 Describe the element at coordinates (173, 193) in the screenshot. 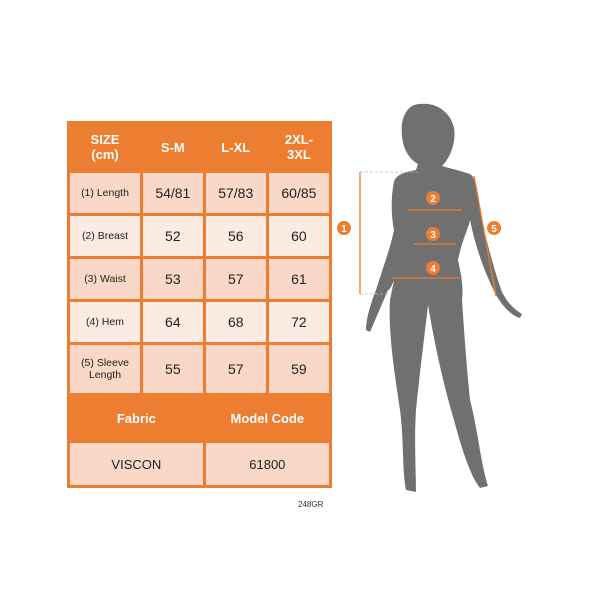

I see `cell: 54/81` at that location.